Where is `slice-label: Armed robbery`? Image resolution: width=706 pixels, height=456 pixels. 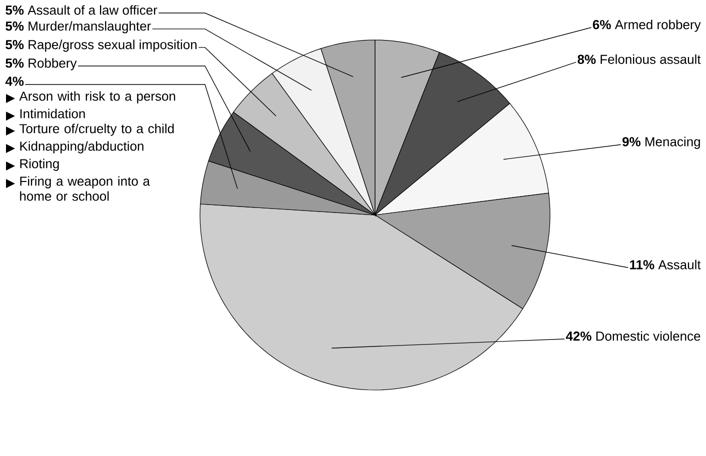
slice-label: Armed robbery is located at coordinates (657, 26).